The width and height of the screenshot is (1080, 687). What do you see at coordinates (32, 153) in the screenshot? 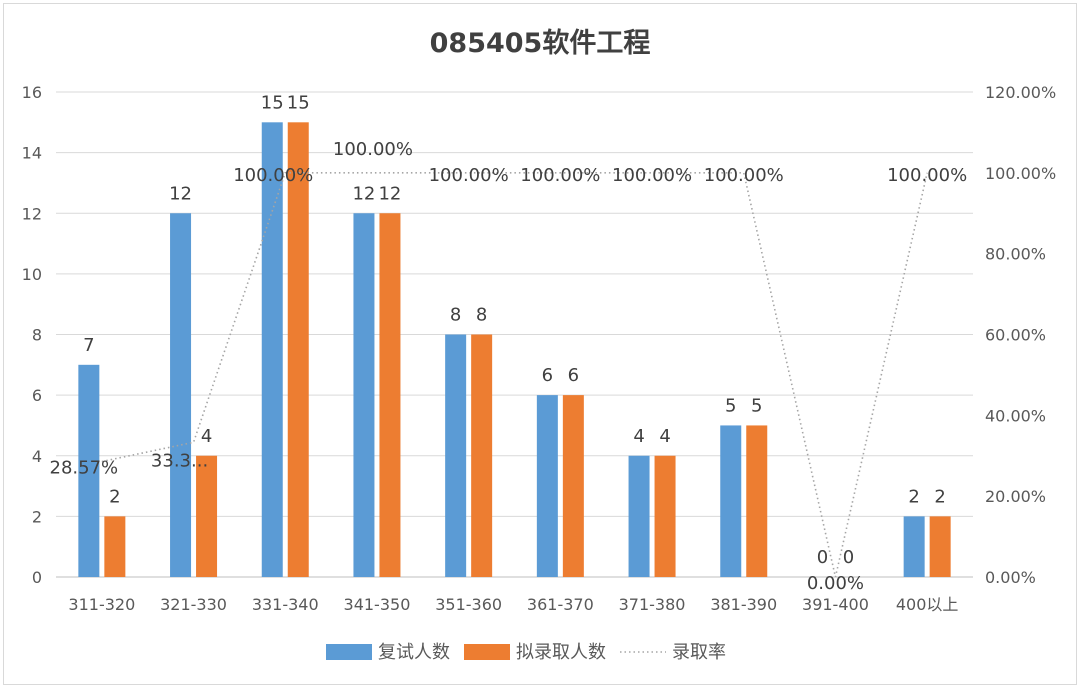
I see `left-tick-label: 14` at bounding box center [32, 153].